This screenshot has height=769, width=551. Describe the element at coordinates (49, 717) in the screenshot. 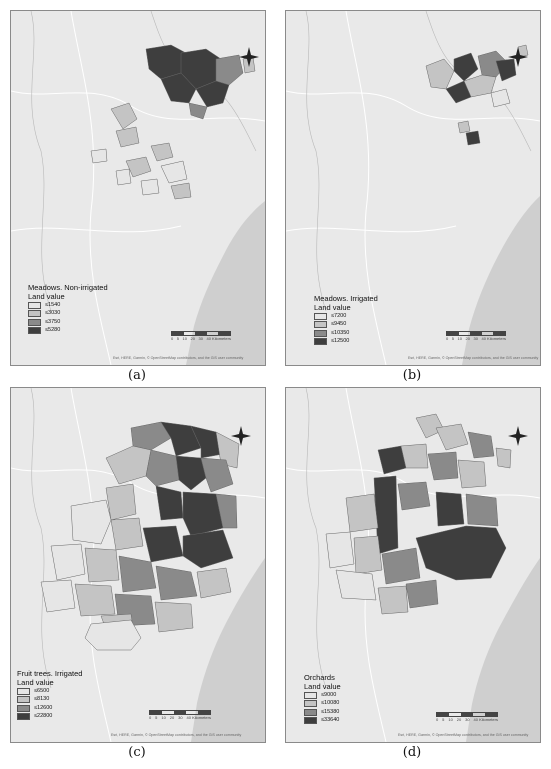

I see `legend-entry: ≤22800` at that location.